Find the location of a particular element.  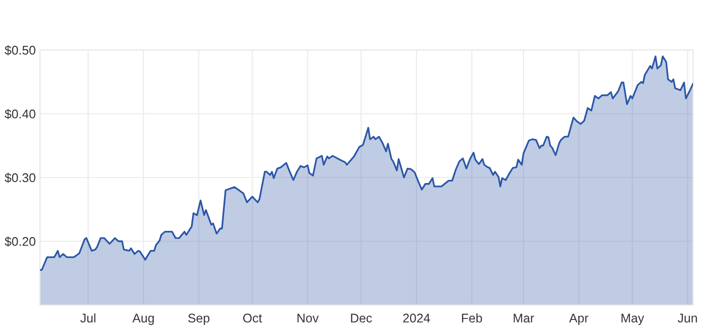

x-tick-label: Feb is located at coordinates (472, 318).